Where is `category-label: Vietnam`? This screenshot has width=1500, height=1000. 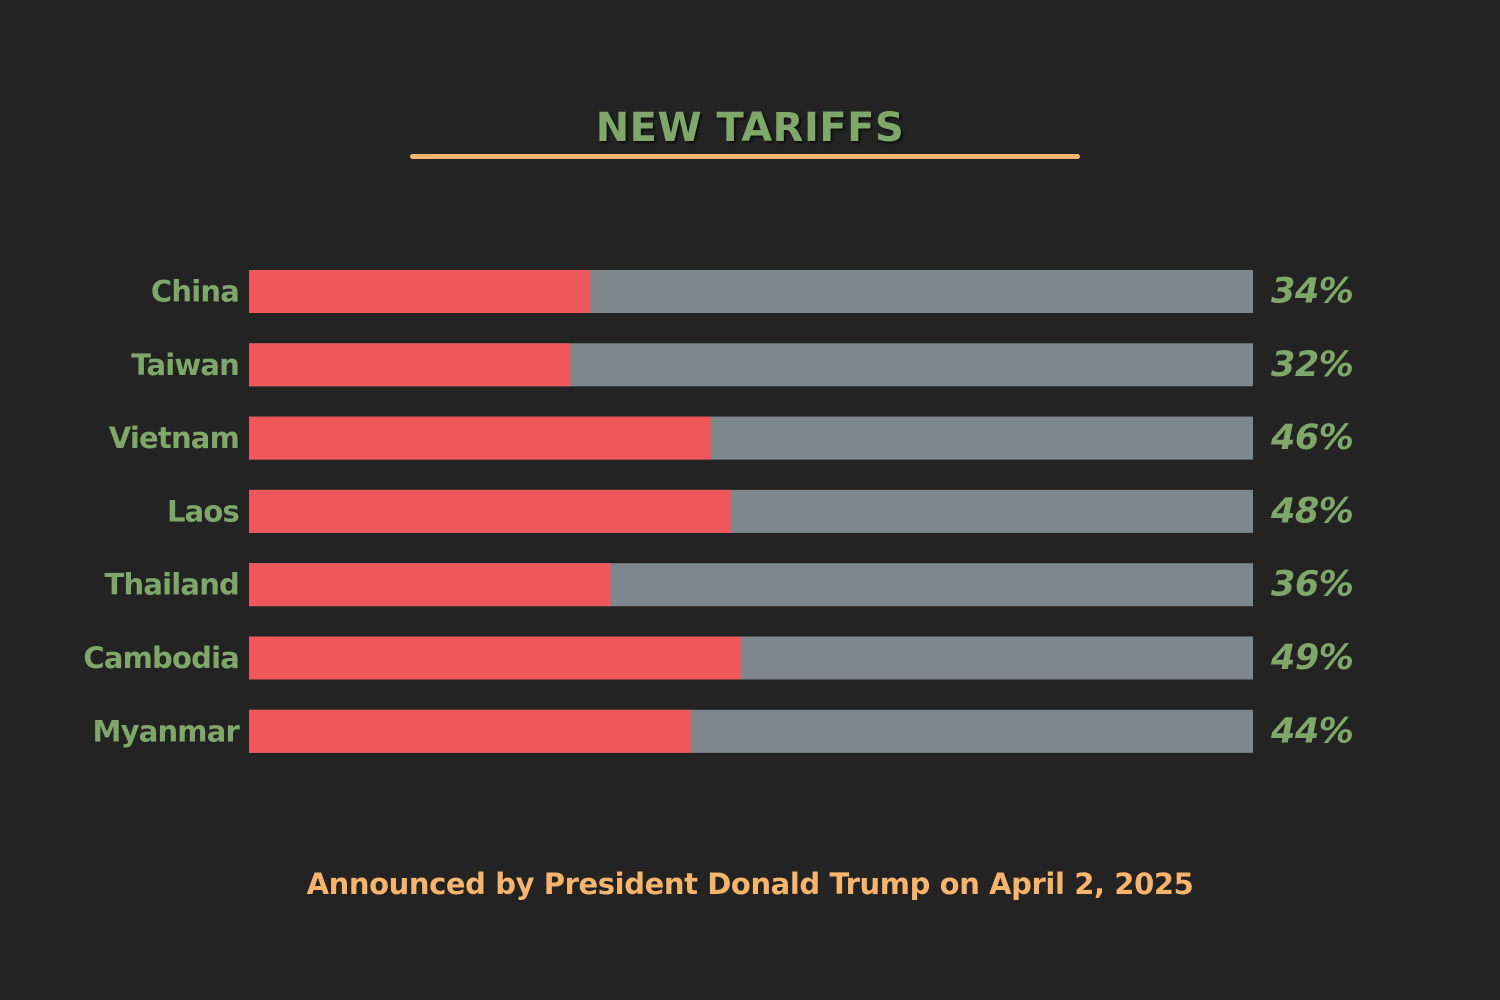
category-label: Vietnam is located at coordinates (174, 438).